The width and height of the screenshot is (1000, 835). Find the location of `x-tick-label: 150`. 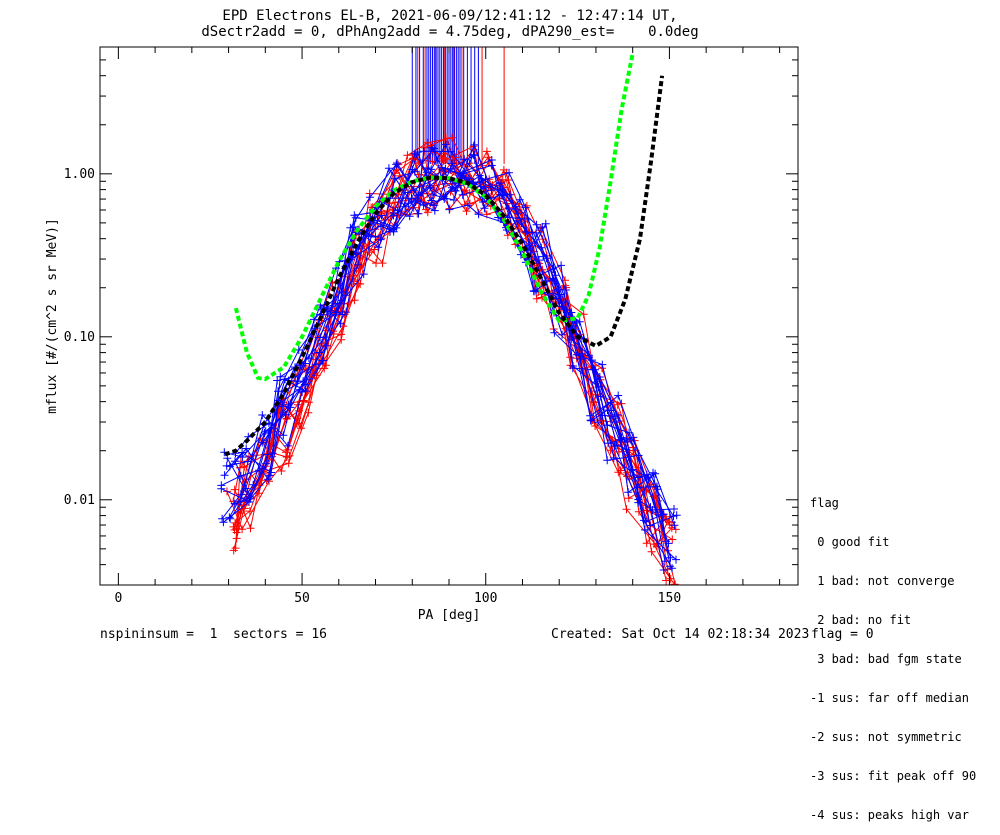

x-tick-label: 150 is located at coordinates (669, 598).